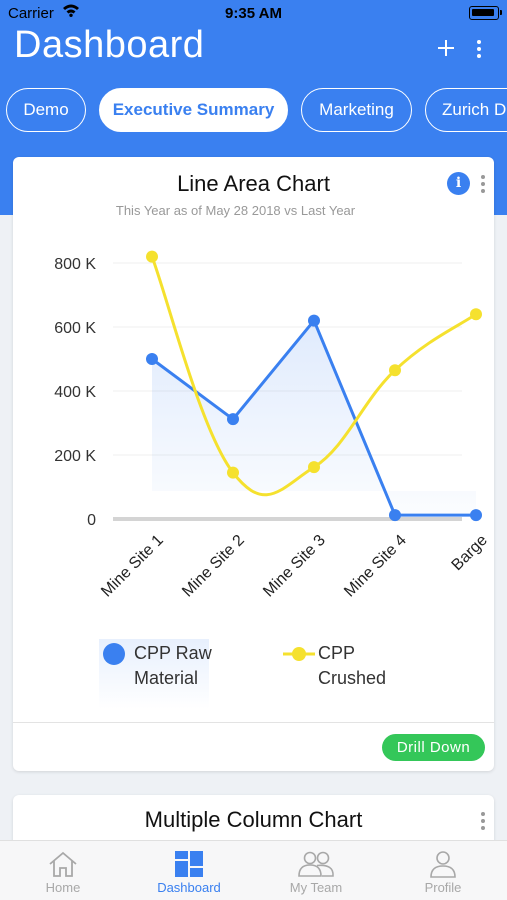 This screenshot has height=900, width=507. I want to click on team-icon, so click(316, 864).